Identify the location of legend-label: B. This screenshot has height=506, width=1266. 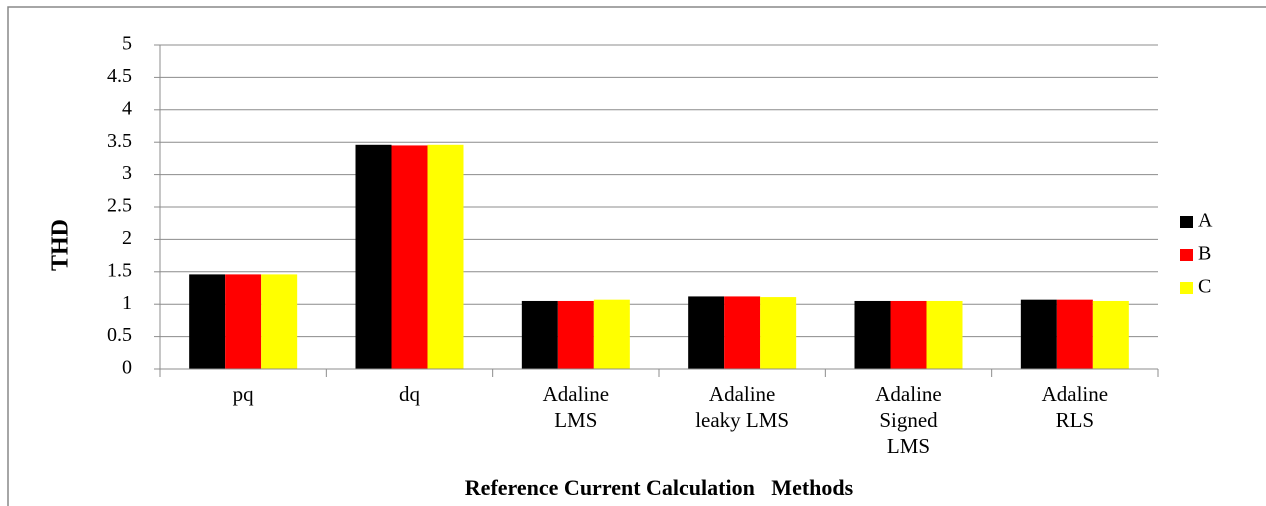
(1204, 254).